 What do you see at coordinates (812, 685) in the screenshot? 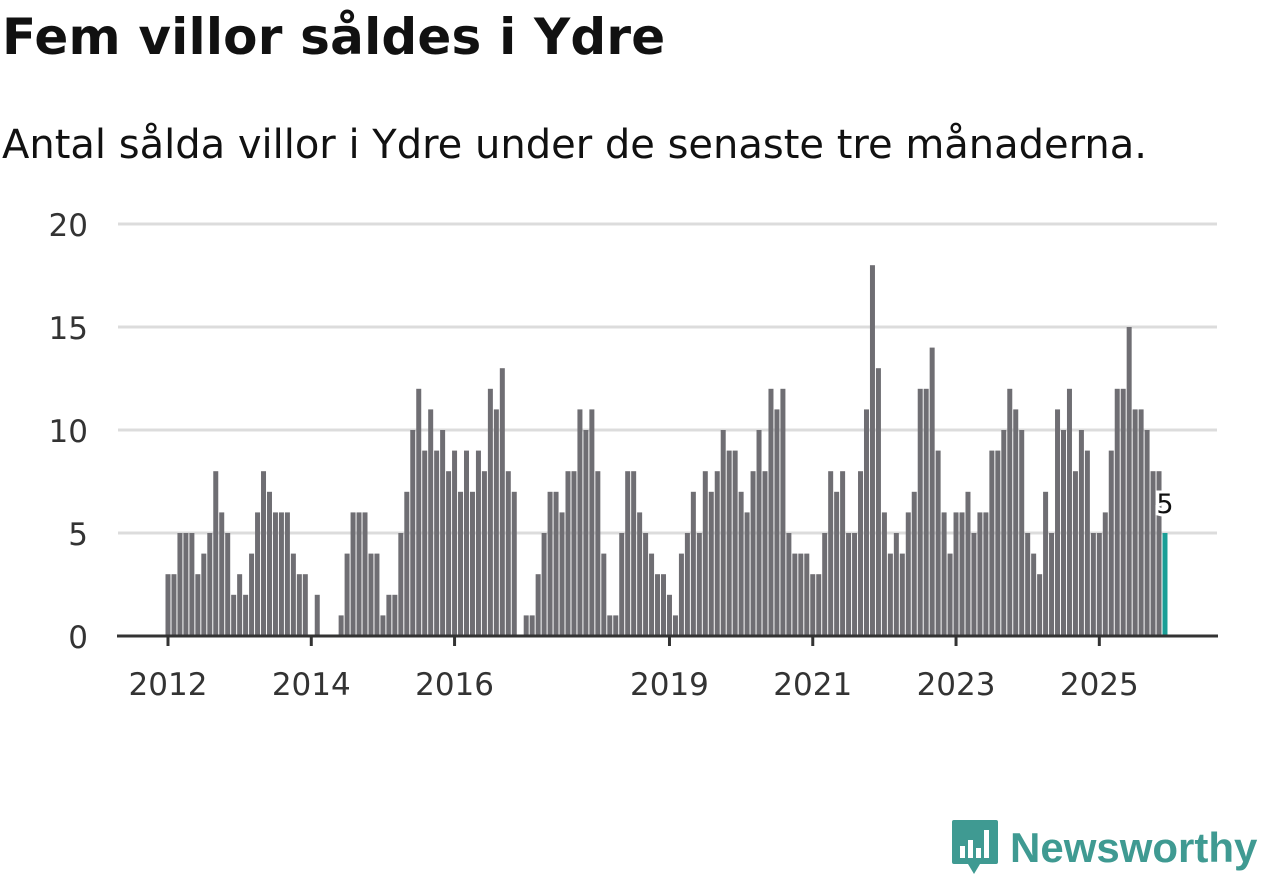
I see `x-tick-label: 2021` at bounding box center [812, 685].